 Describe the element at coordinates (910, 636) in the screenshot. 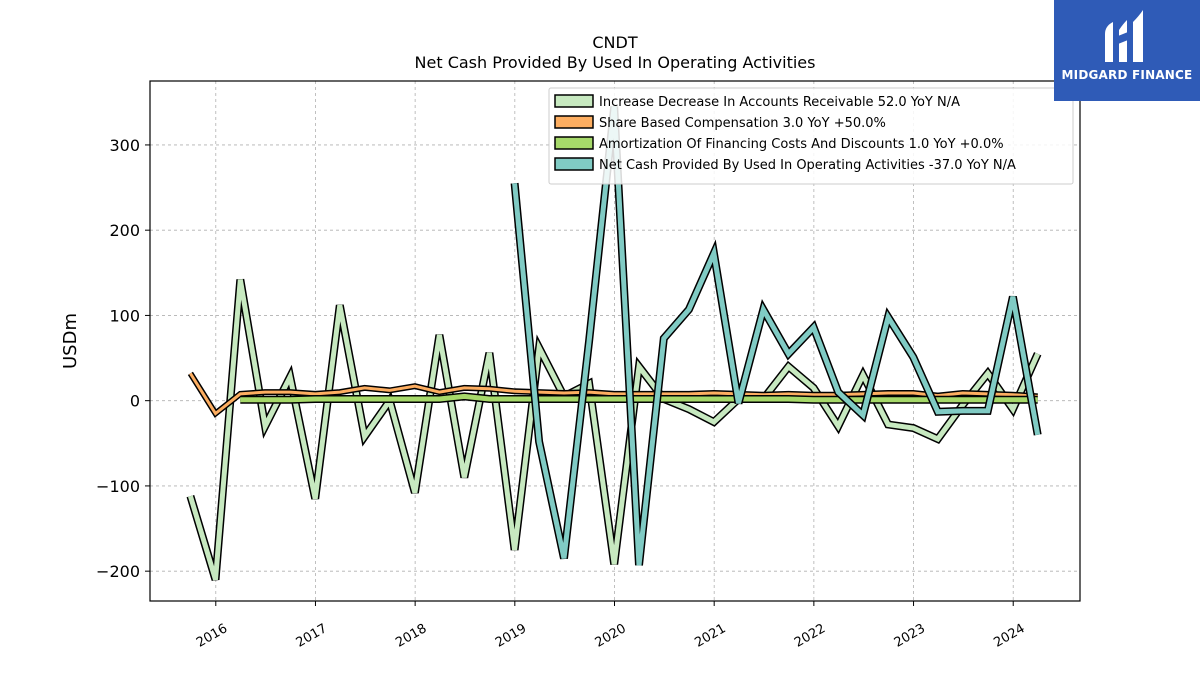

I see `x-tick-label: 2023` at that location.